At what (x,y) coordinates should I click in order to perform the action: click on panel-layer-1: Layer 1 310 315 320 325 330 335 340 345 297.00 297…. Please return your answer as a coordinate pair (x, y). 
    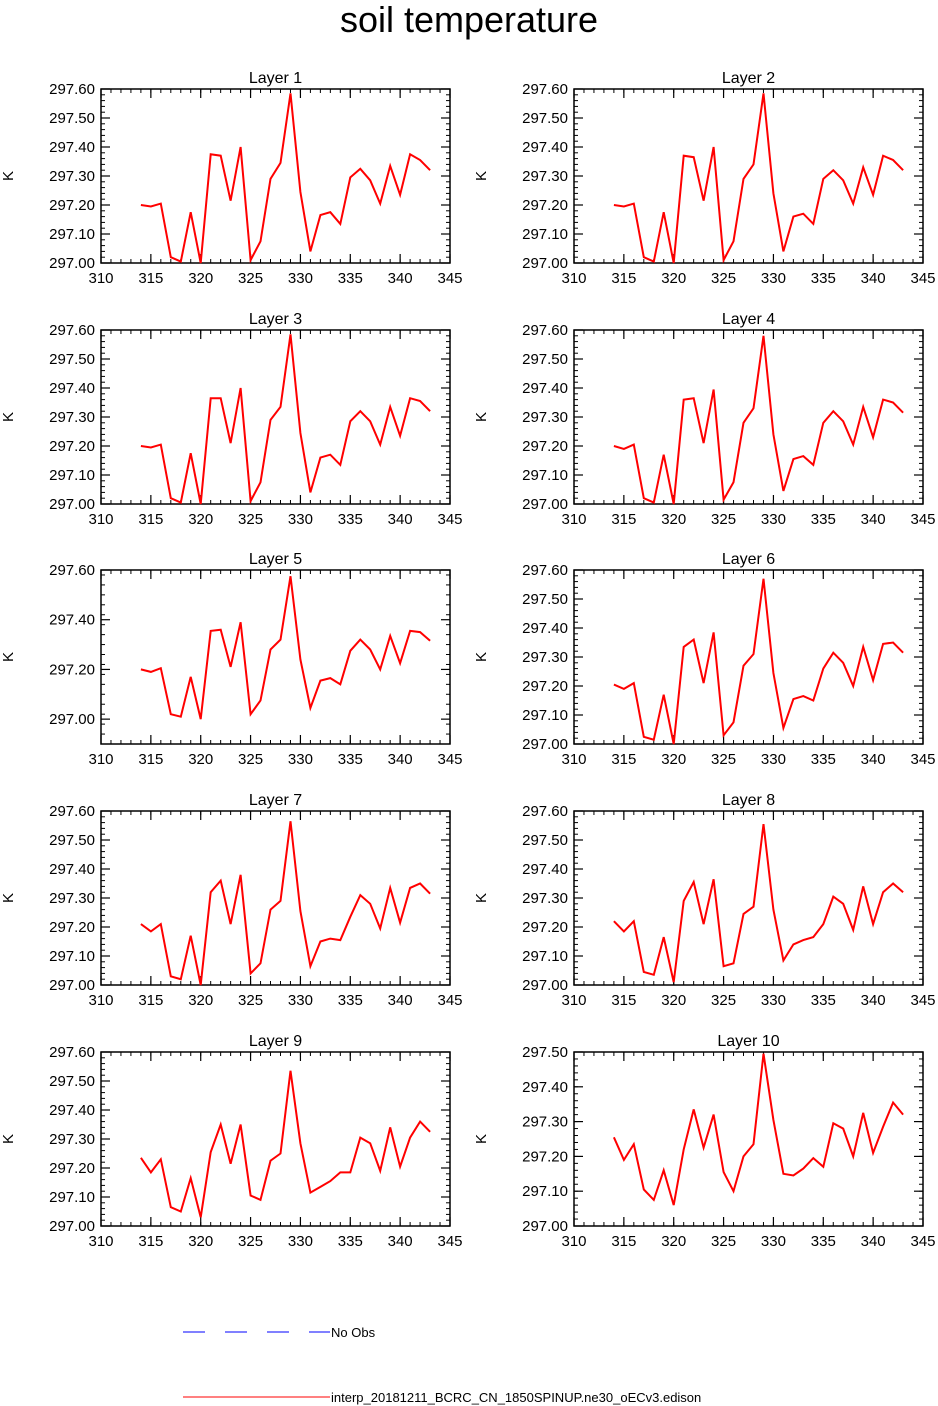
    Looking at the image, I should click on (231, 178).